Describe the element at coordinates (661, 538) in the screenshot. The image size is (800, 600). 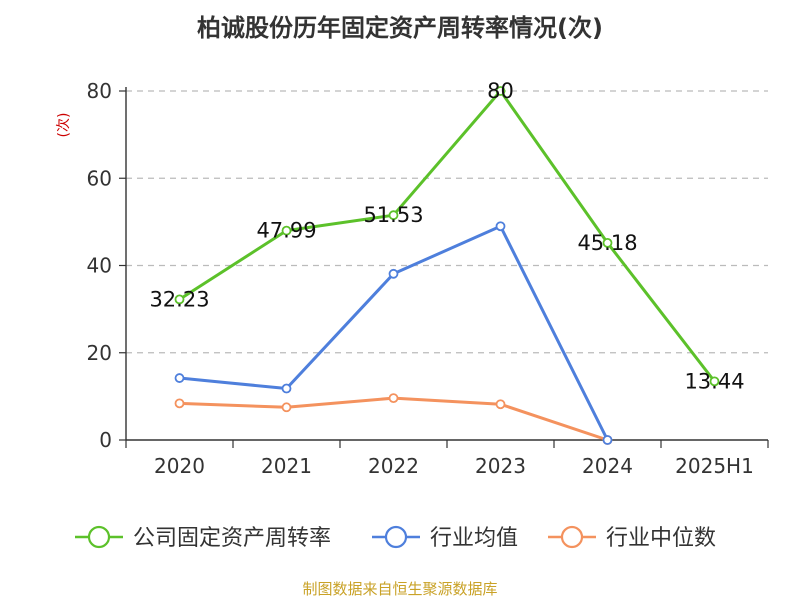
I see `legend-label: 行业中位数` at that location.